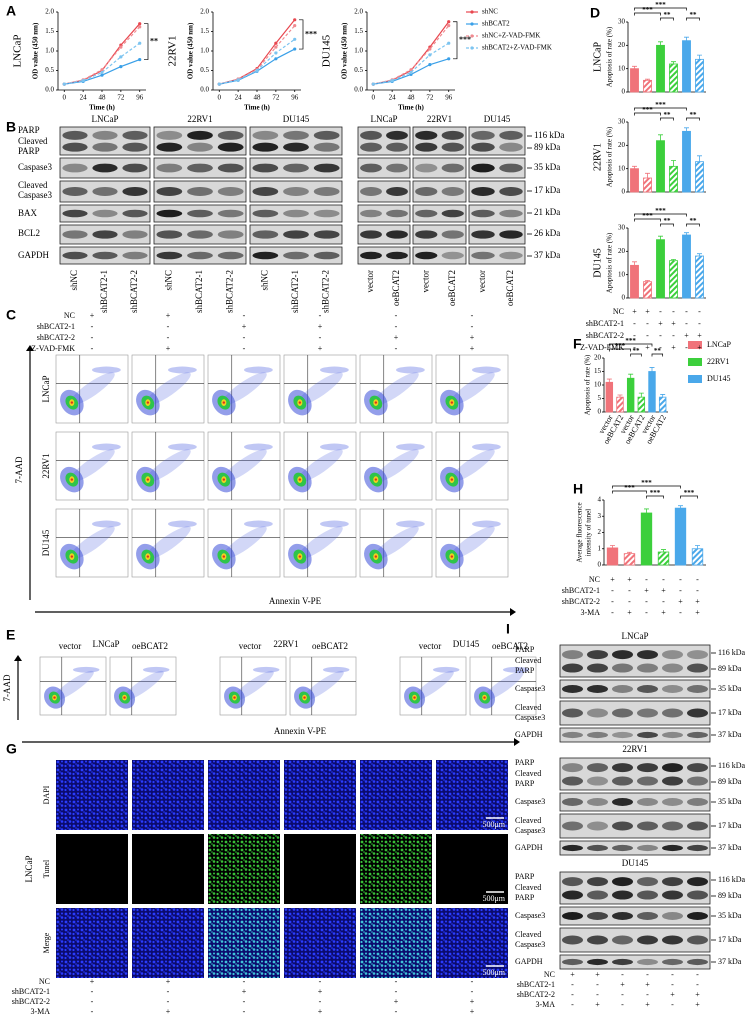 The height and width of the screenshot is (1019, 756). I want to click on blot-row-label: Caspase3, so click(530, 717).